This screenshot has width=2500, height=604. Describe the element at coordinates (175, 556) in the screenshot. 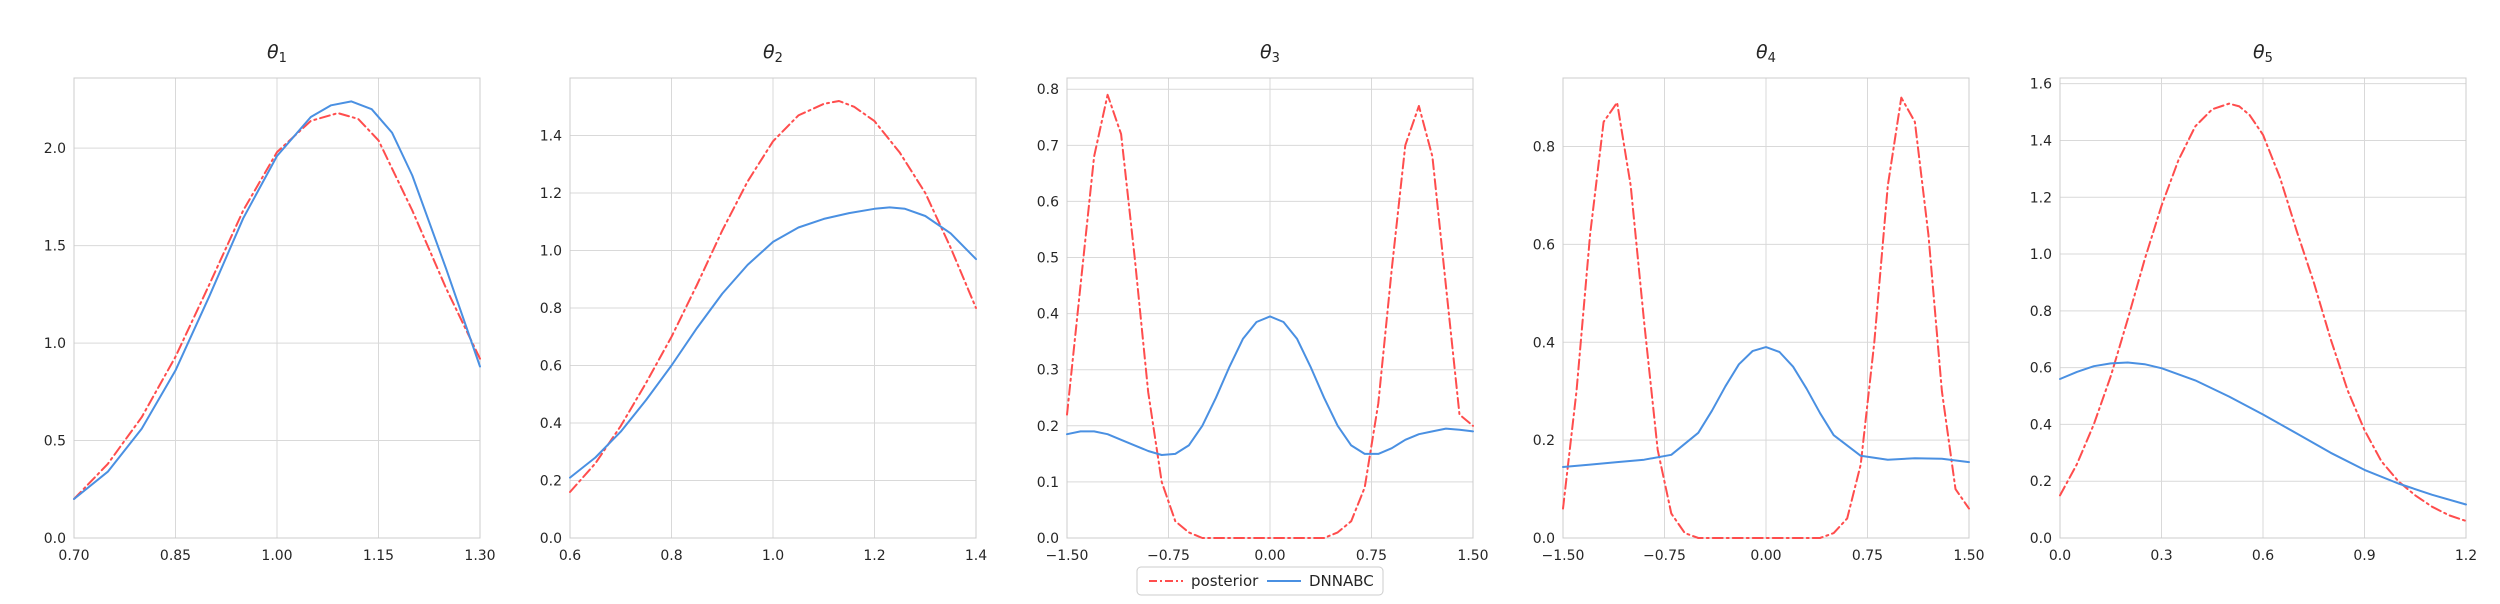

I see `x-tick-label: 0.85` at that location.